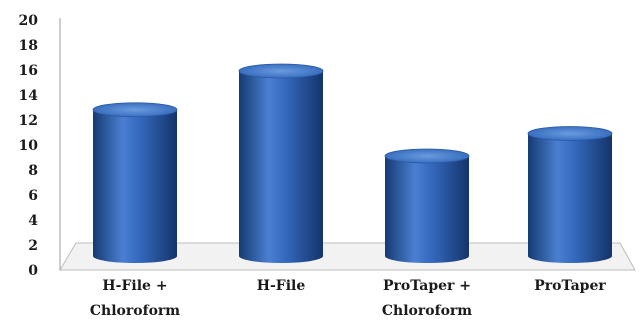  Describe the element at coordinates (33, 271) in the screenshot. I see `y-tick-label: 0` at that location.